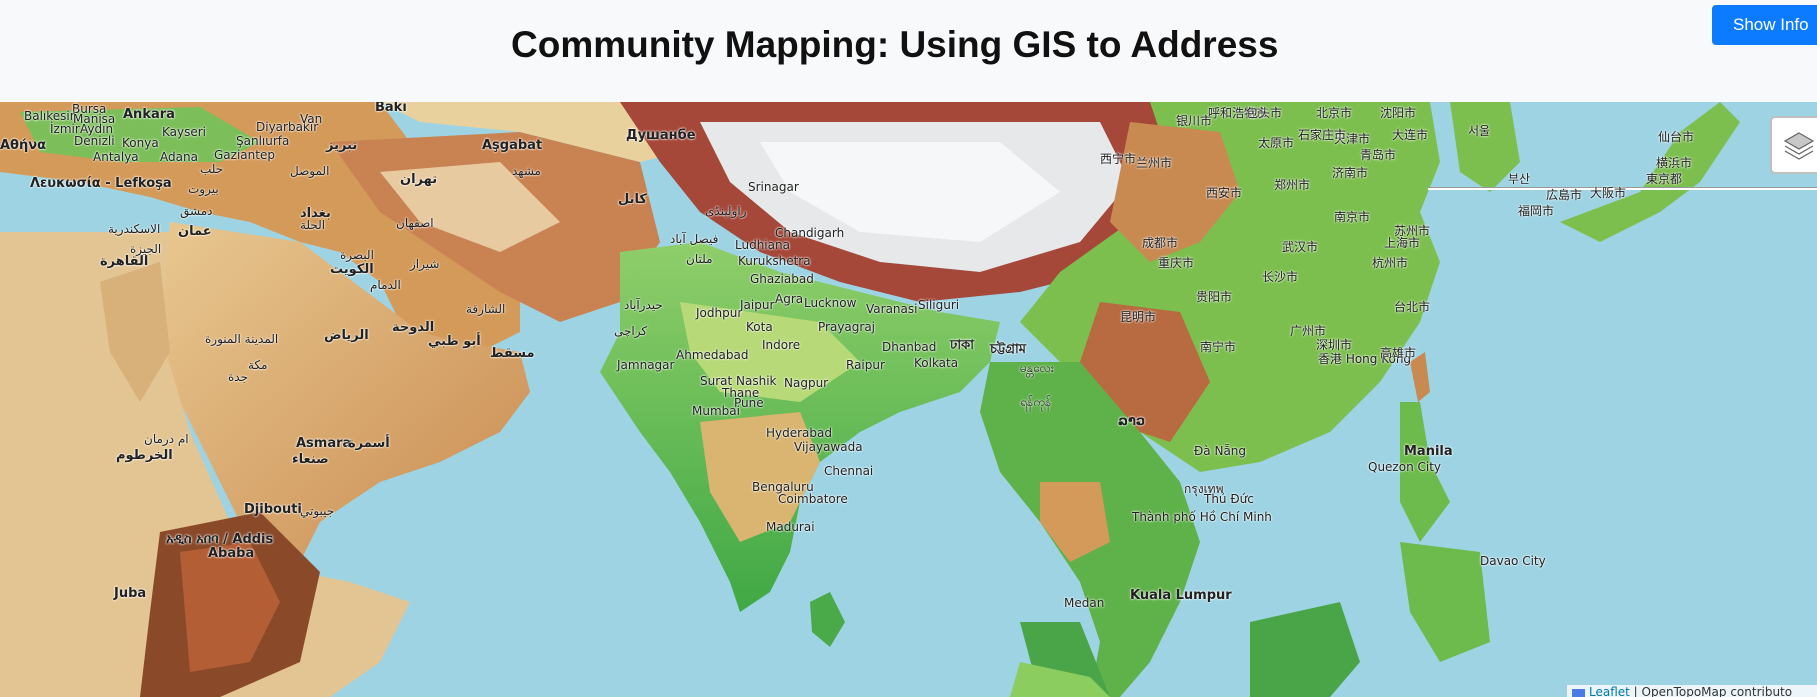 Image resolution: width=1817 pixels, height=697 pixels. Describe the element at coordinates (1214, 297) in the screenshot. I see `map-label-guiyang: 贵阳市` at that location.